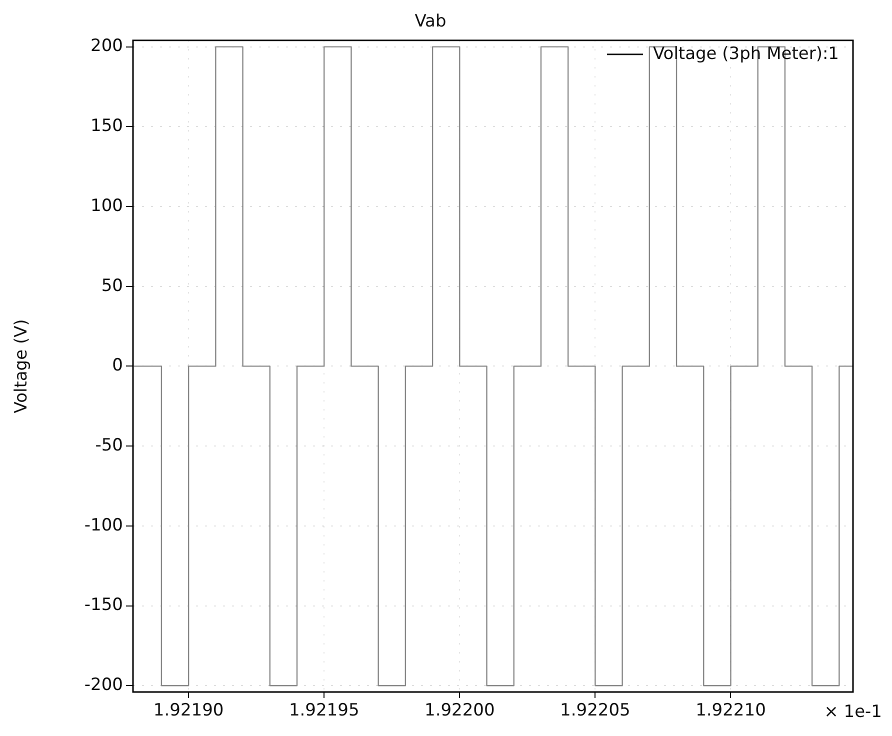 The width and height of the screenshot is (892, 736). Describe the element at coordinates (853, 712) in the screenshot. I see `text: × 1e-1` at that location.